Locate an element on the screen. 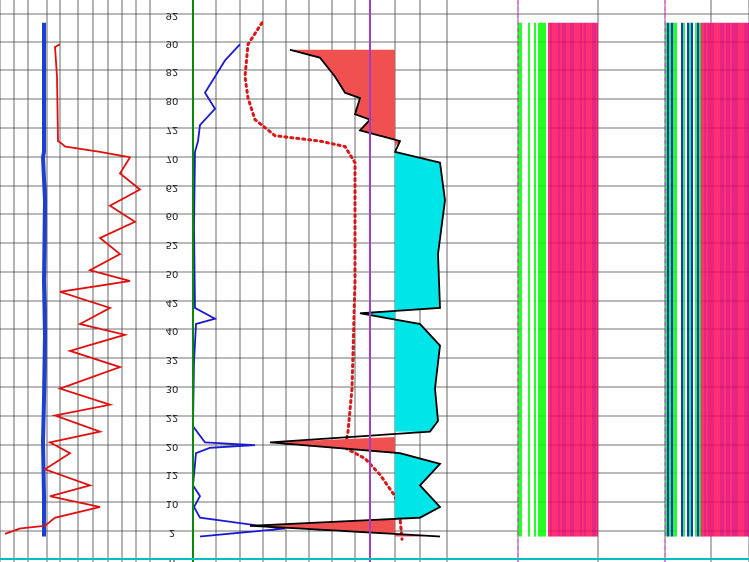 The width and height of the screenshot is (749, 562). depth-tick-label: 70 is located at coordinates (172, 158).